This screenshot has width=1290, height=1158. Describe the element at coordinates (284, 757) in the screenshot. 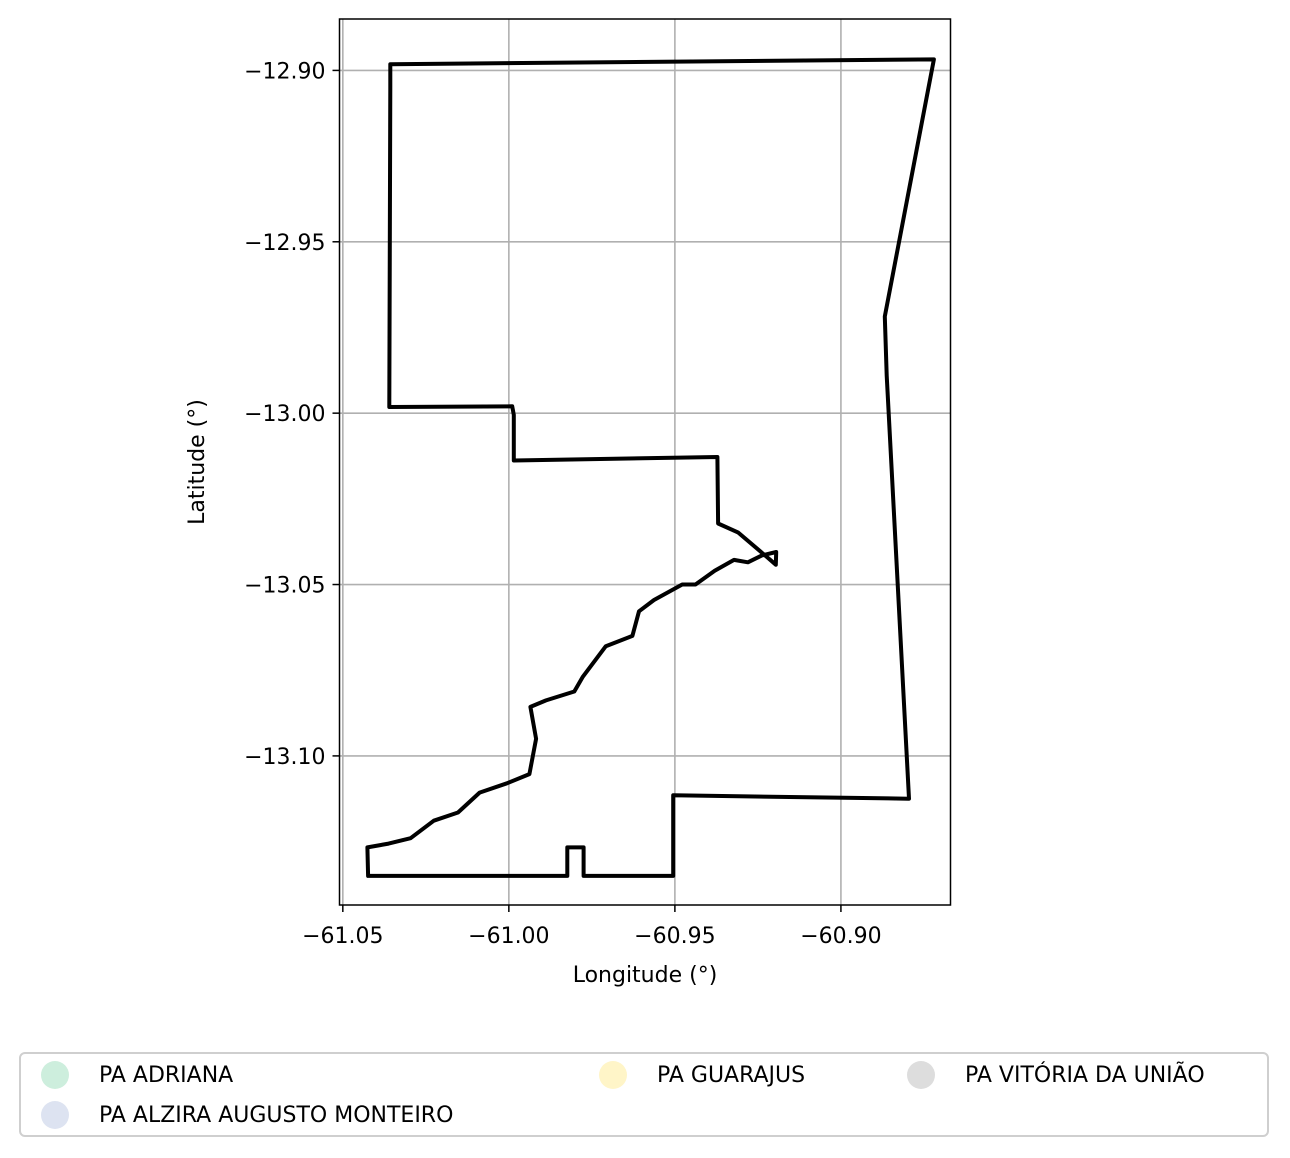

I see `y-tick-label: −13.10` at that location.